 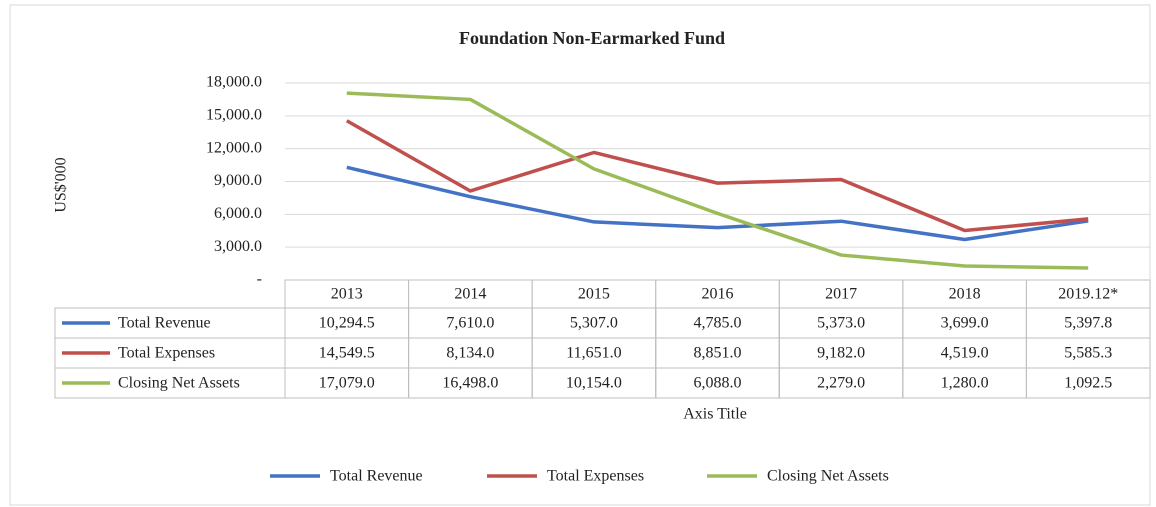 What do you see at coordinates (828, 476) in the screenshot?
I see `legend-label: Closing Net Assets` at bounding box center [828, 476].